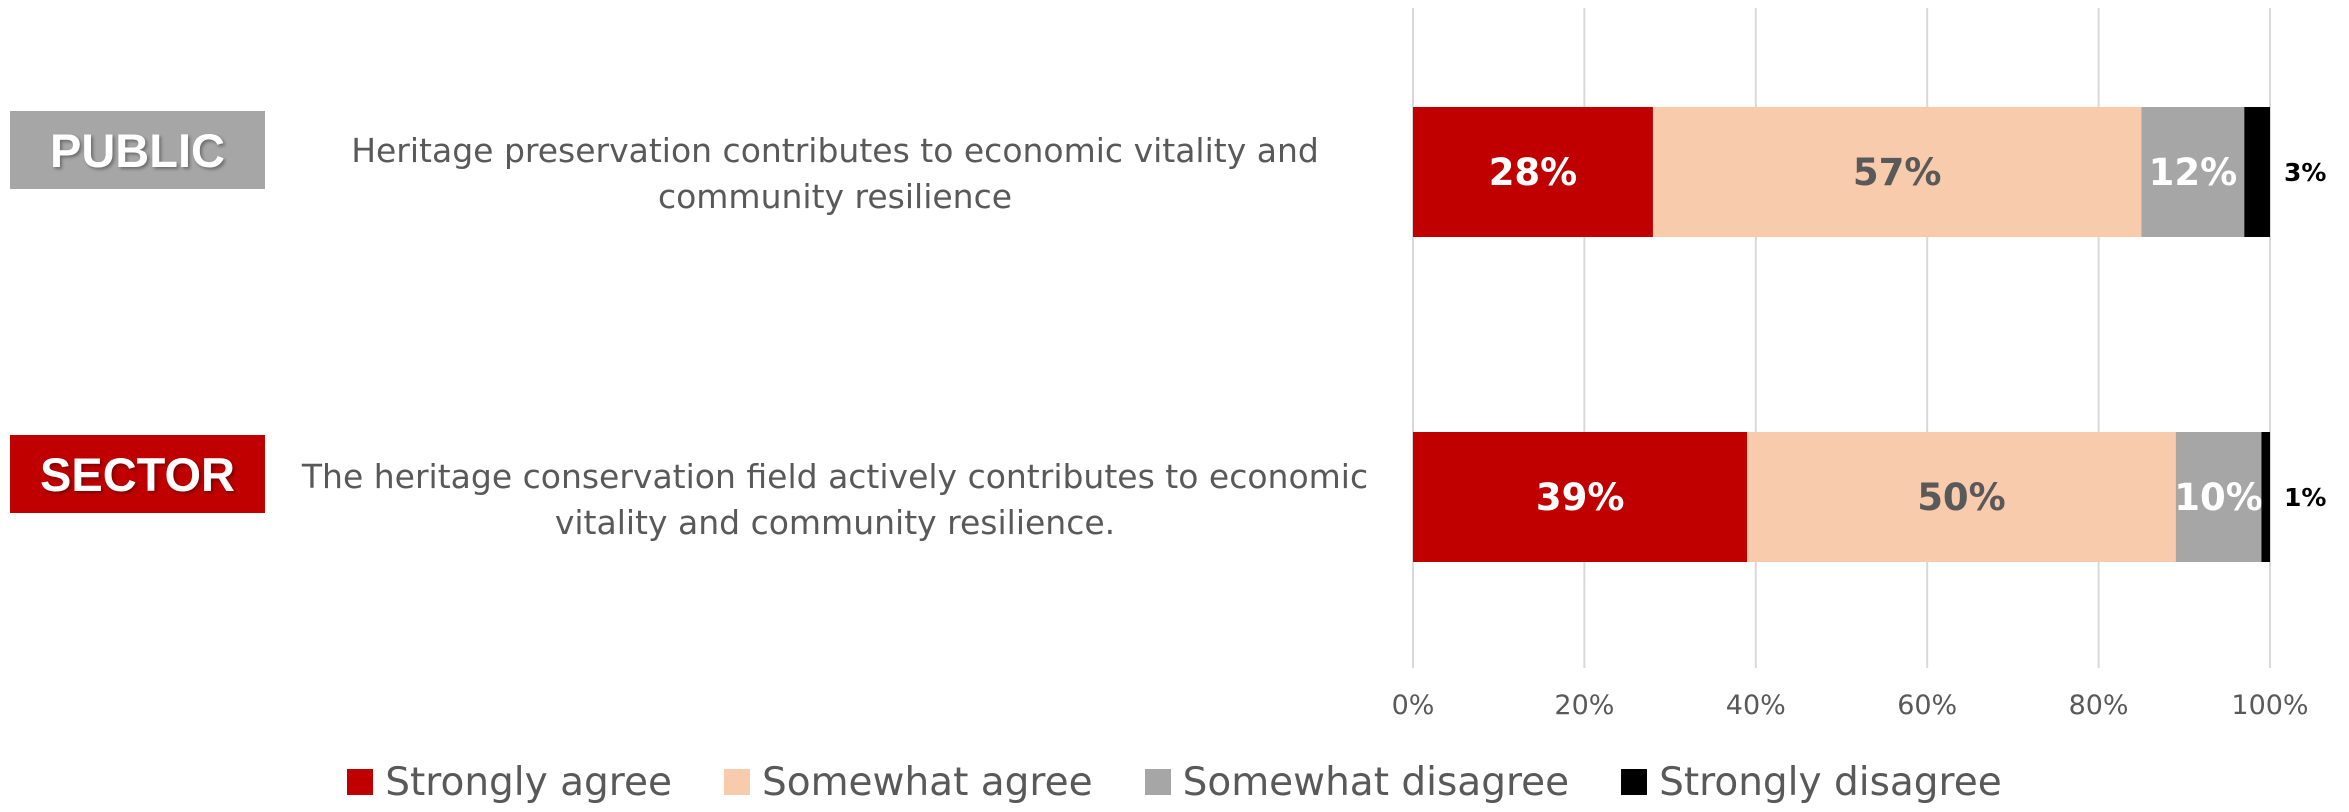  I want to click on data-label: 39%, so click(1580, 497).